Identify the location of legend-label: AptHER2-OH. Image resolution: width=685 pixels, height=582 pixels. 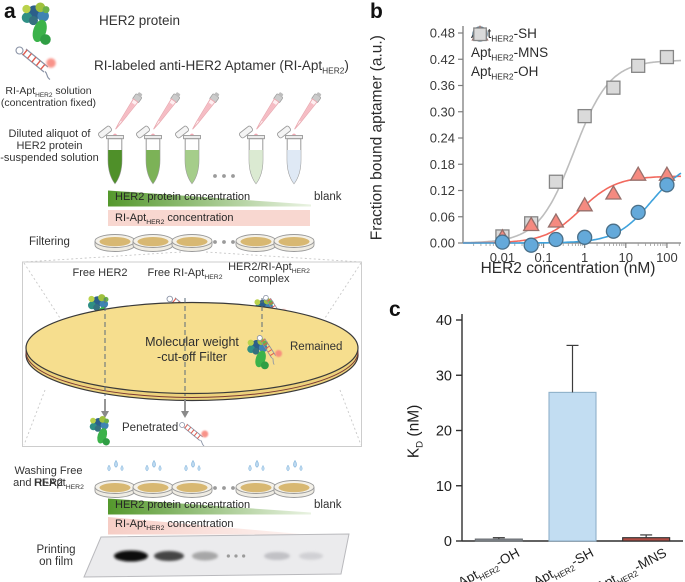
(505, 72).